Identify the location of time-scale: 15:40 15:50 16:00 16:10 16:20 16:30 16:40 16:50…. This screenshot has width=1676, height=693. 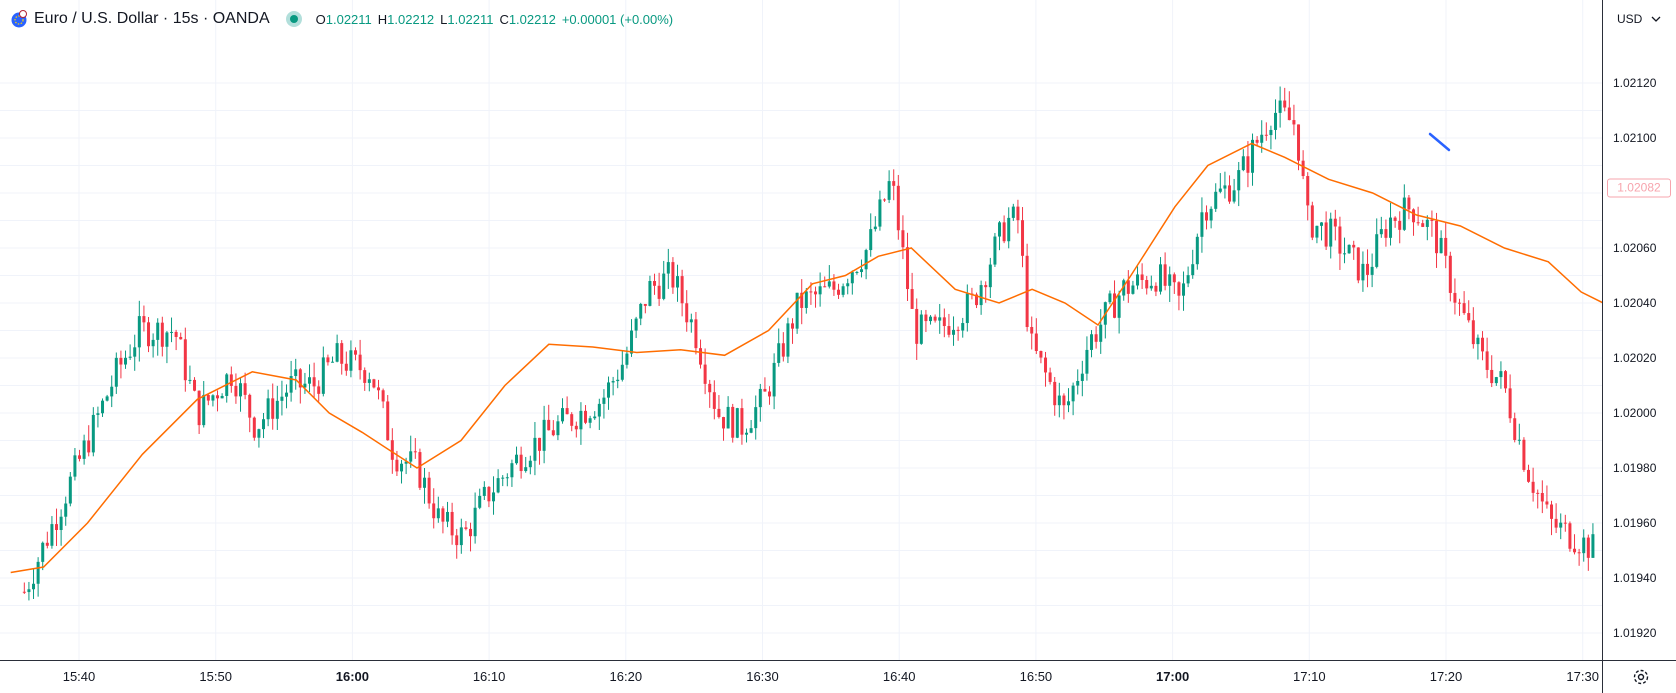
(801, 676).